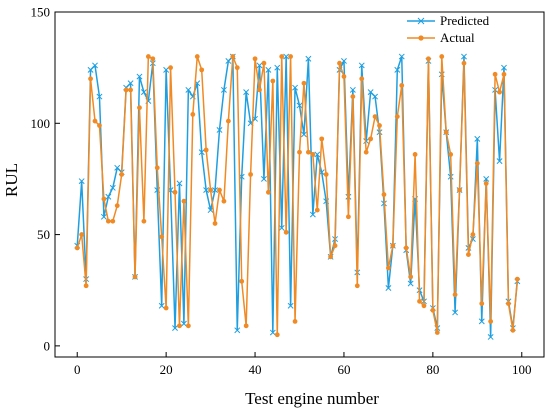  What do you see at coordinates (465, 20) in the screenshot?
I see `legend-label-predicted: Predicted` at bounding box center [465, 20].